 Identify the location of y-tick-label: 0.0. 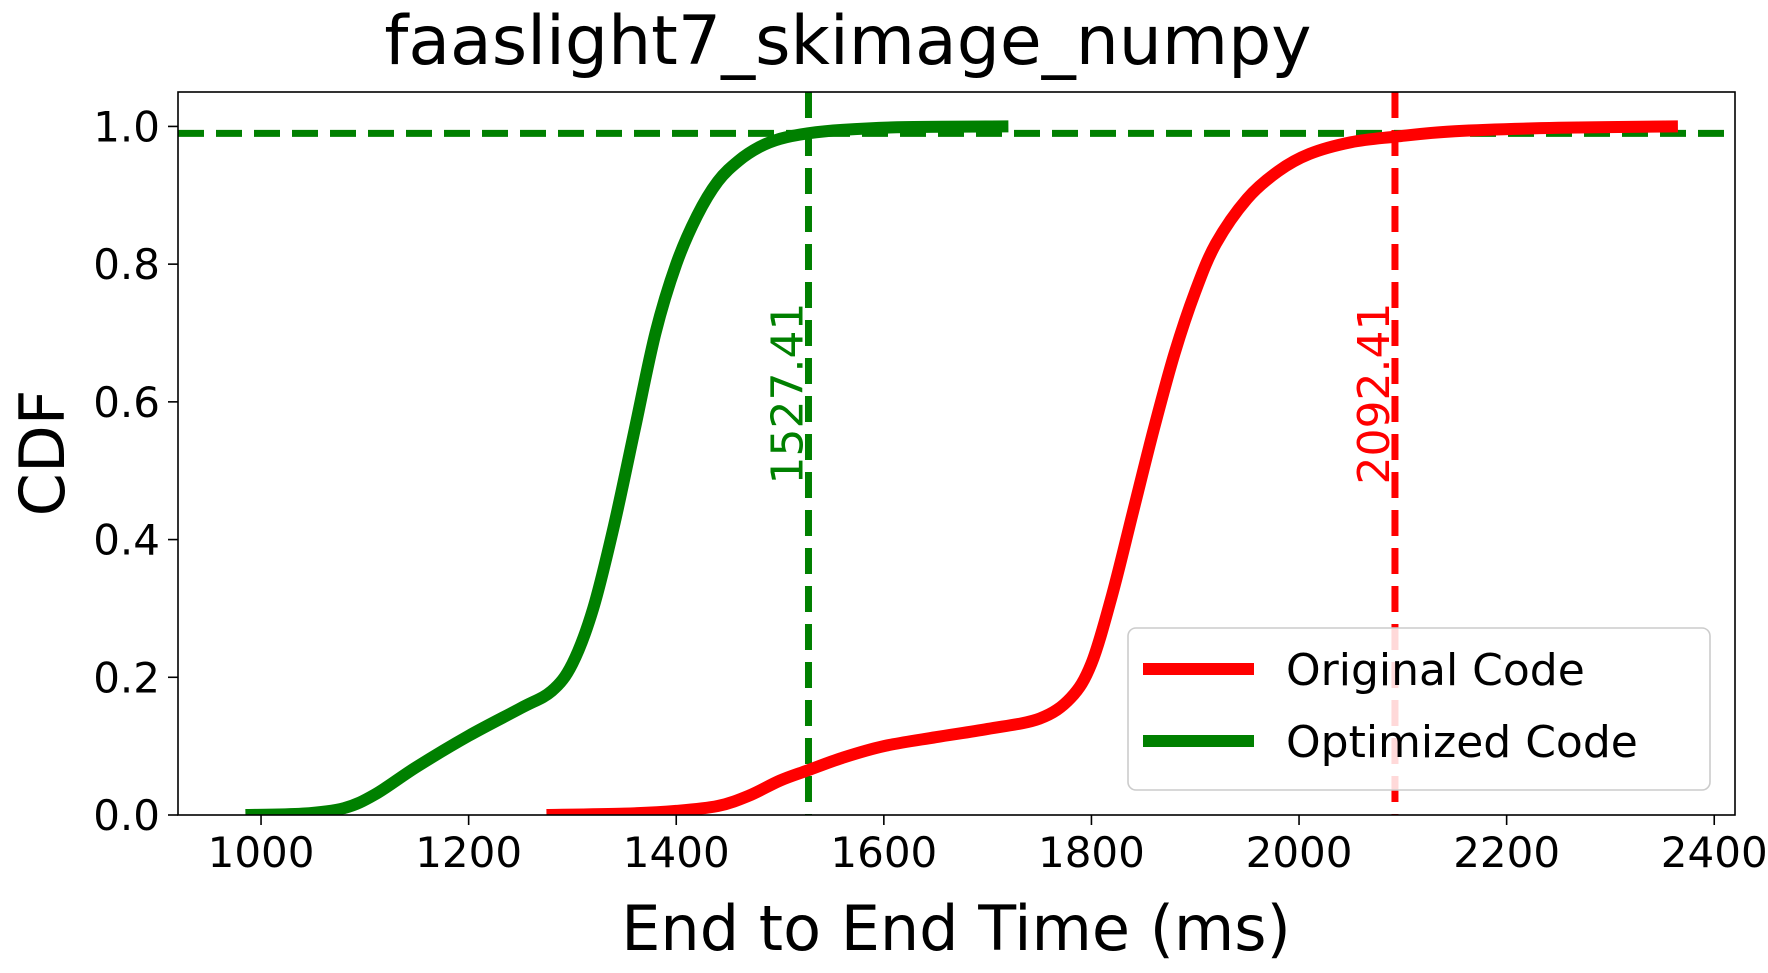
(126, 815).